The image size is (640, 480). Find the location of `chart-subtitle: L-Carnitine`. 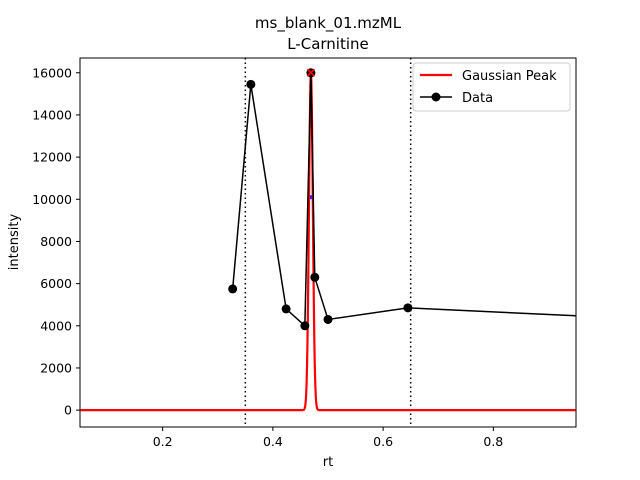

chart-subtitle: L-Carnitine is located at coordinates (328, 44).